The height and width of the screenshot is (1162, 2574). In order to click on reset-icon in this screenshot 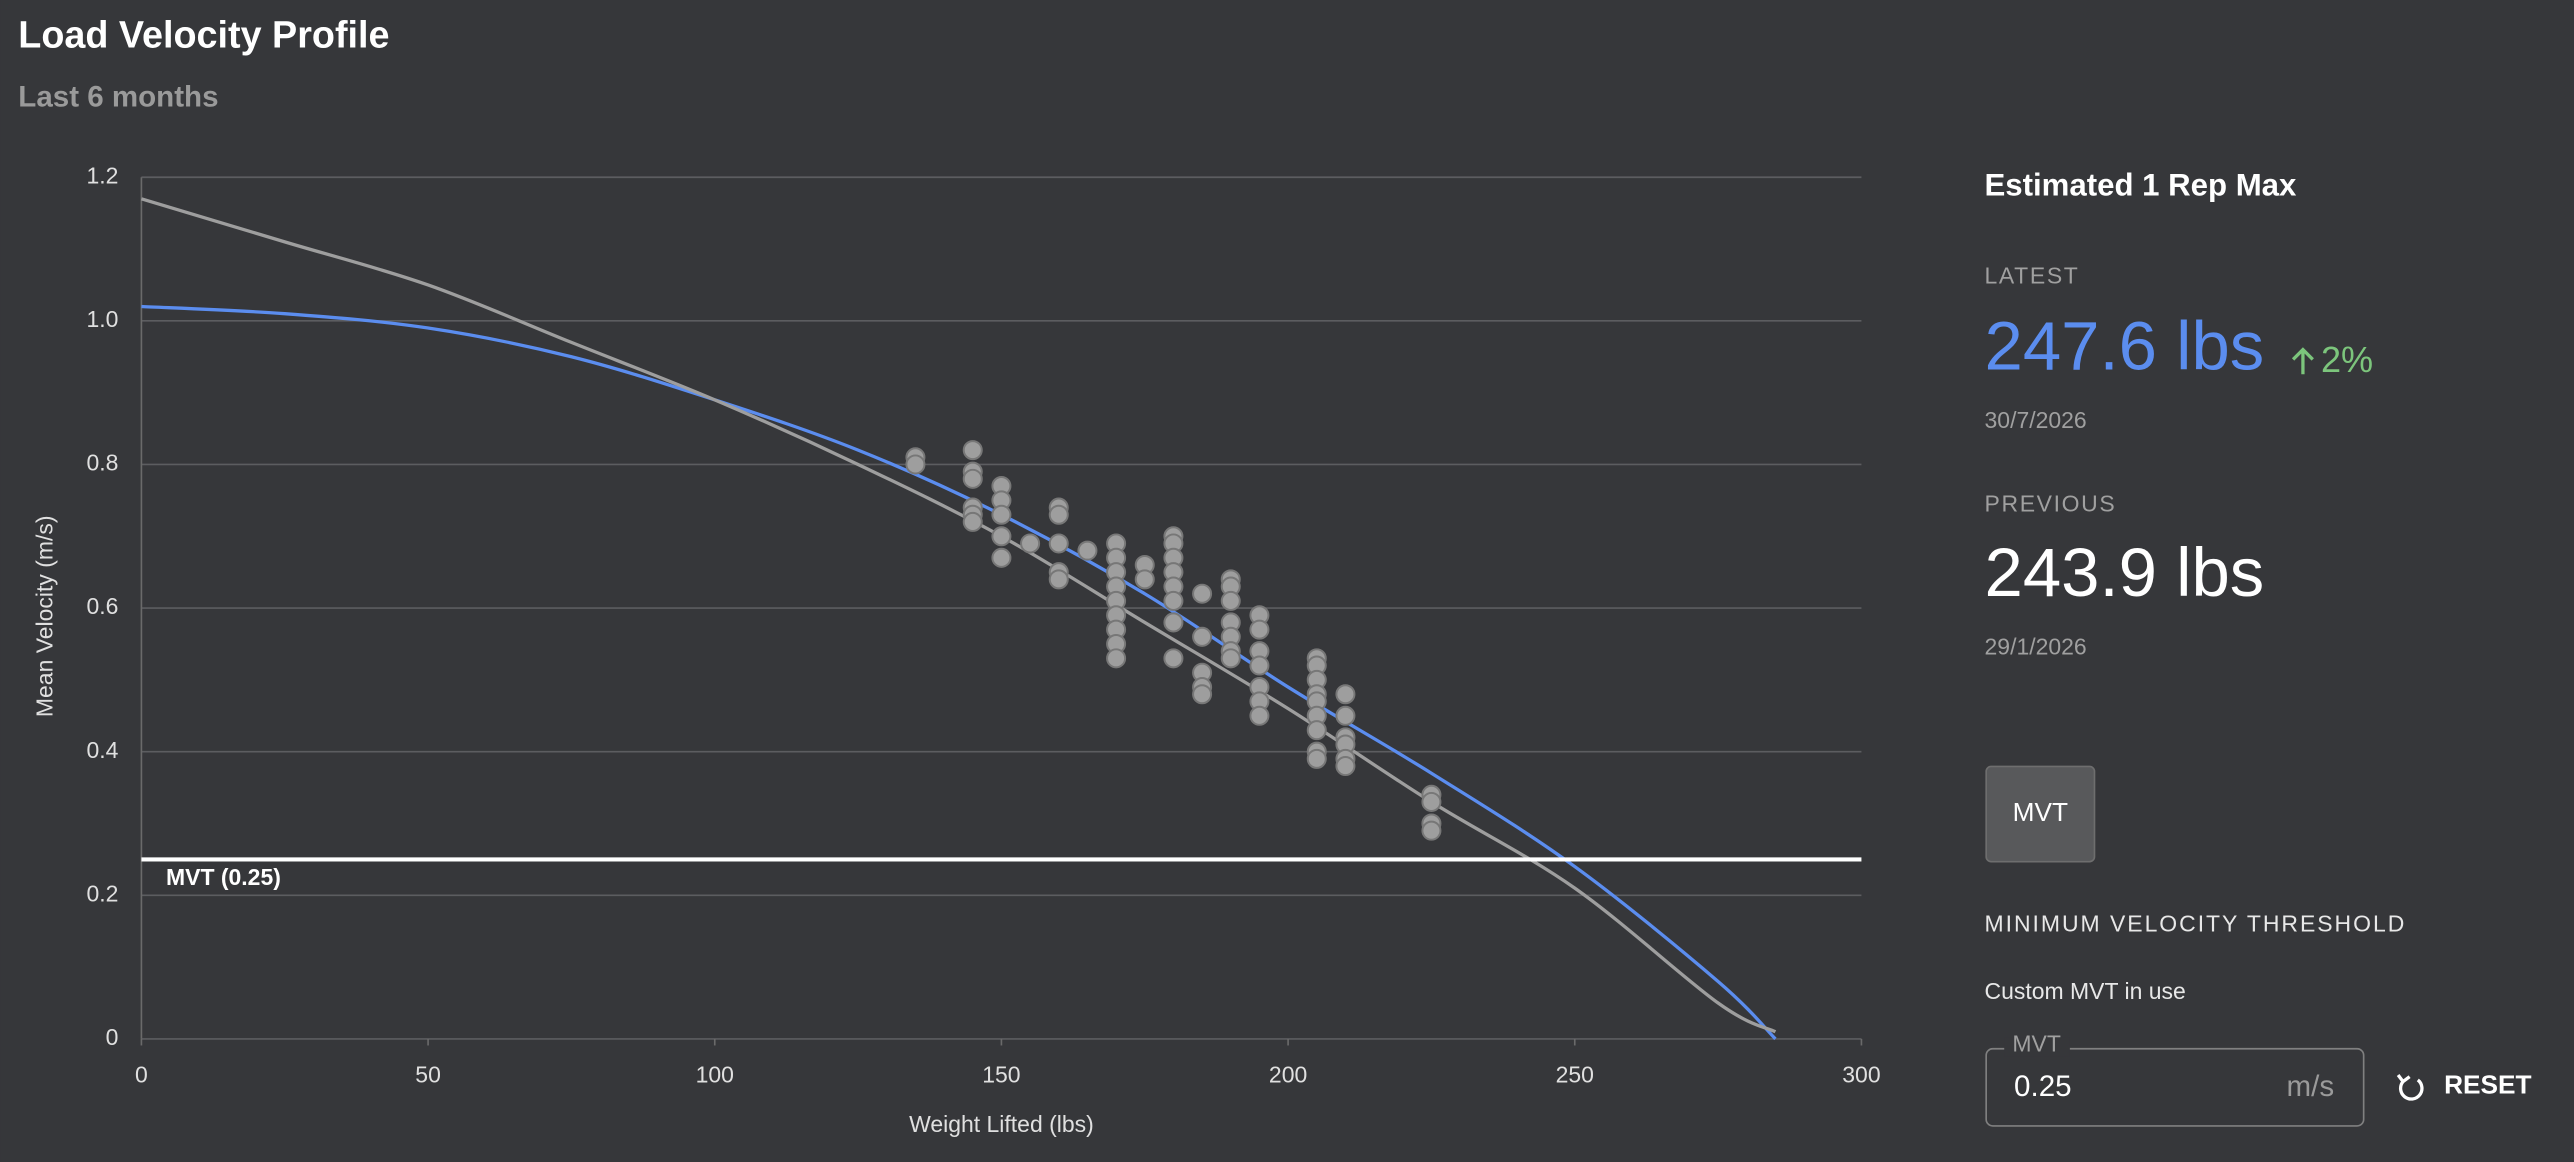, I will do `click(2410, 1087)`.